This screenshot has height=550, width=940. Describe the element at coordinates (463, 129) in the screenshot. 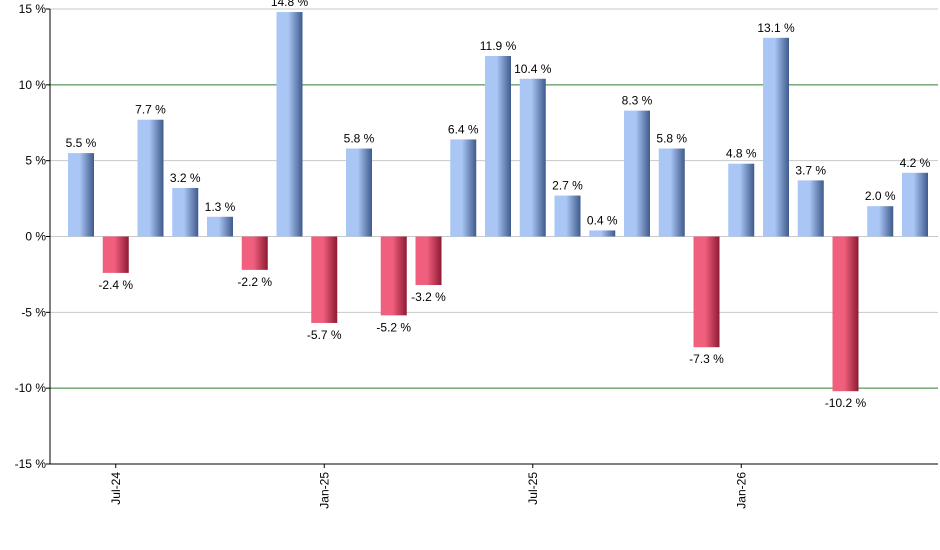

I see `data-label: 6.4 %` at that location.